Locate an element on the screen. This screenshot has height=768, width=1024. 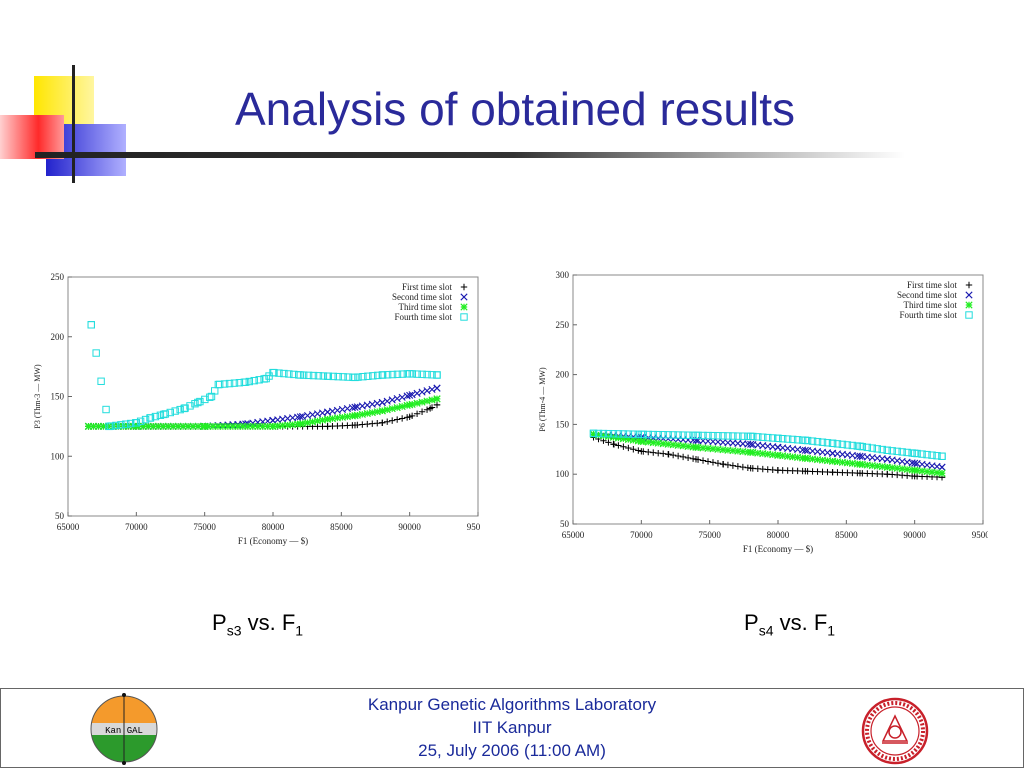
caption-ps3: Ps3 vs. F1 is located at coordinates (257, 624).